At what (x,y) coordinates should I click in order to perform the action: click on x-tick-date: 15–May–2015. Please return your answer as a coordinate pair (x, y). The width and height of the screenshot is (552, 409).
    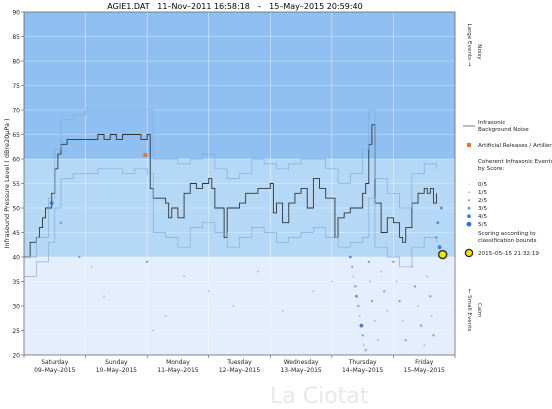
    Looking at the image, I should click on (424, 370).